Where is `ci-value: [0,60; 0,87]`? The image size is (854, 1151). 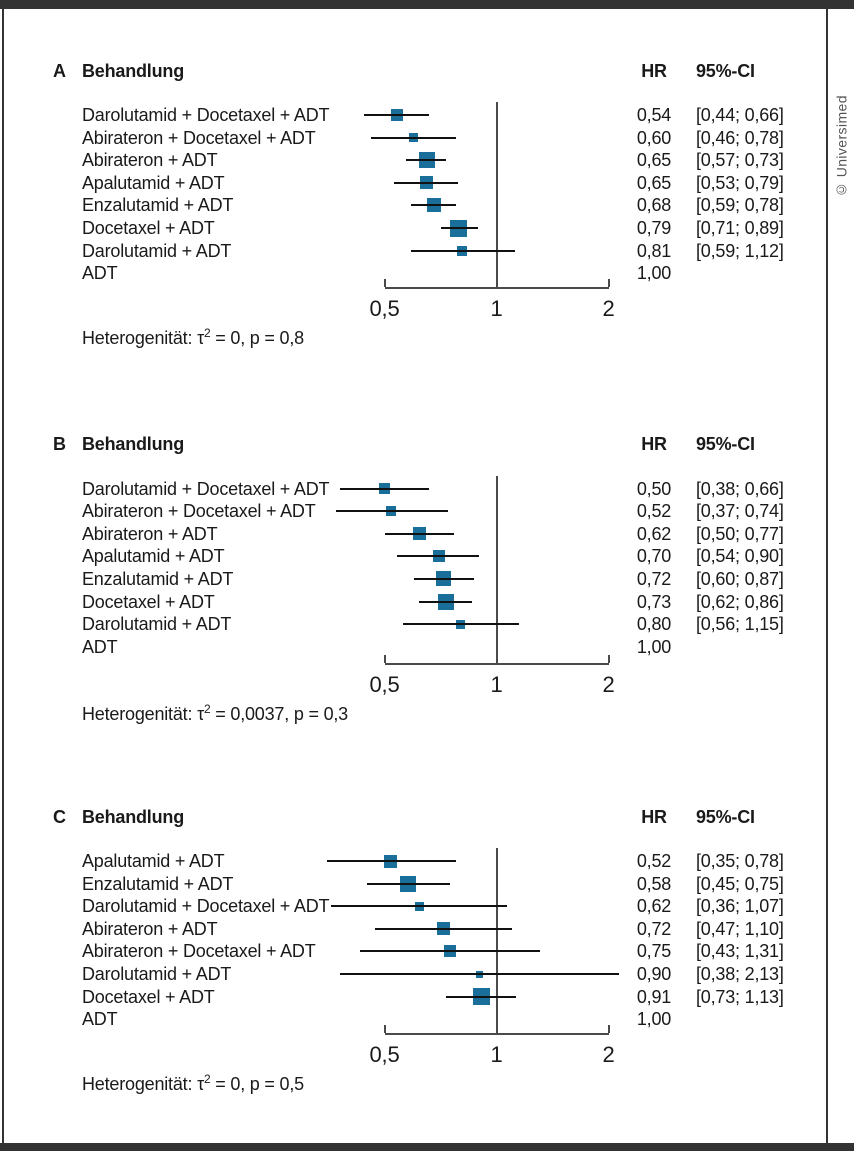
ci-value: [0,60; 0,87] is located at coordinates (740, 578).